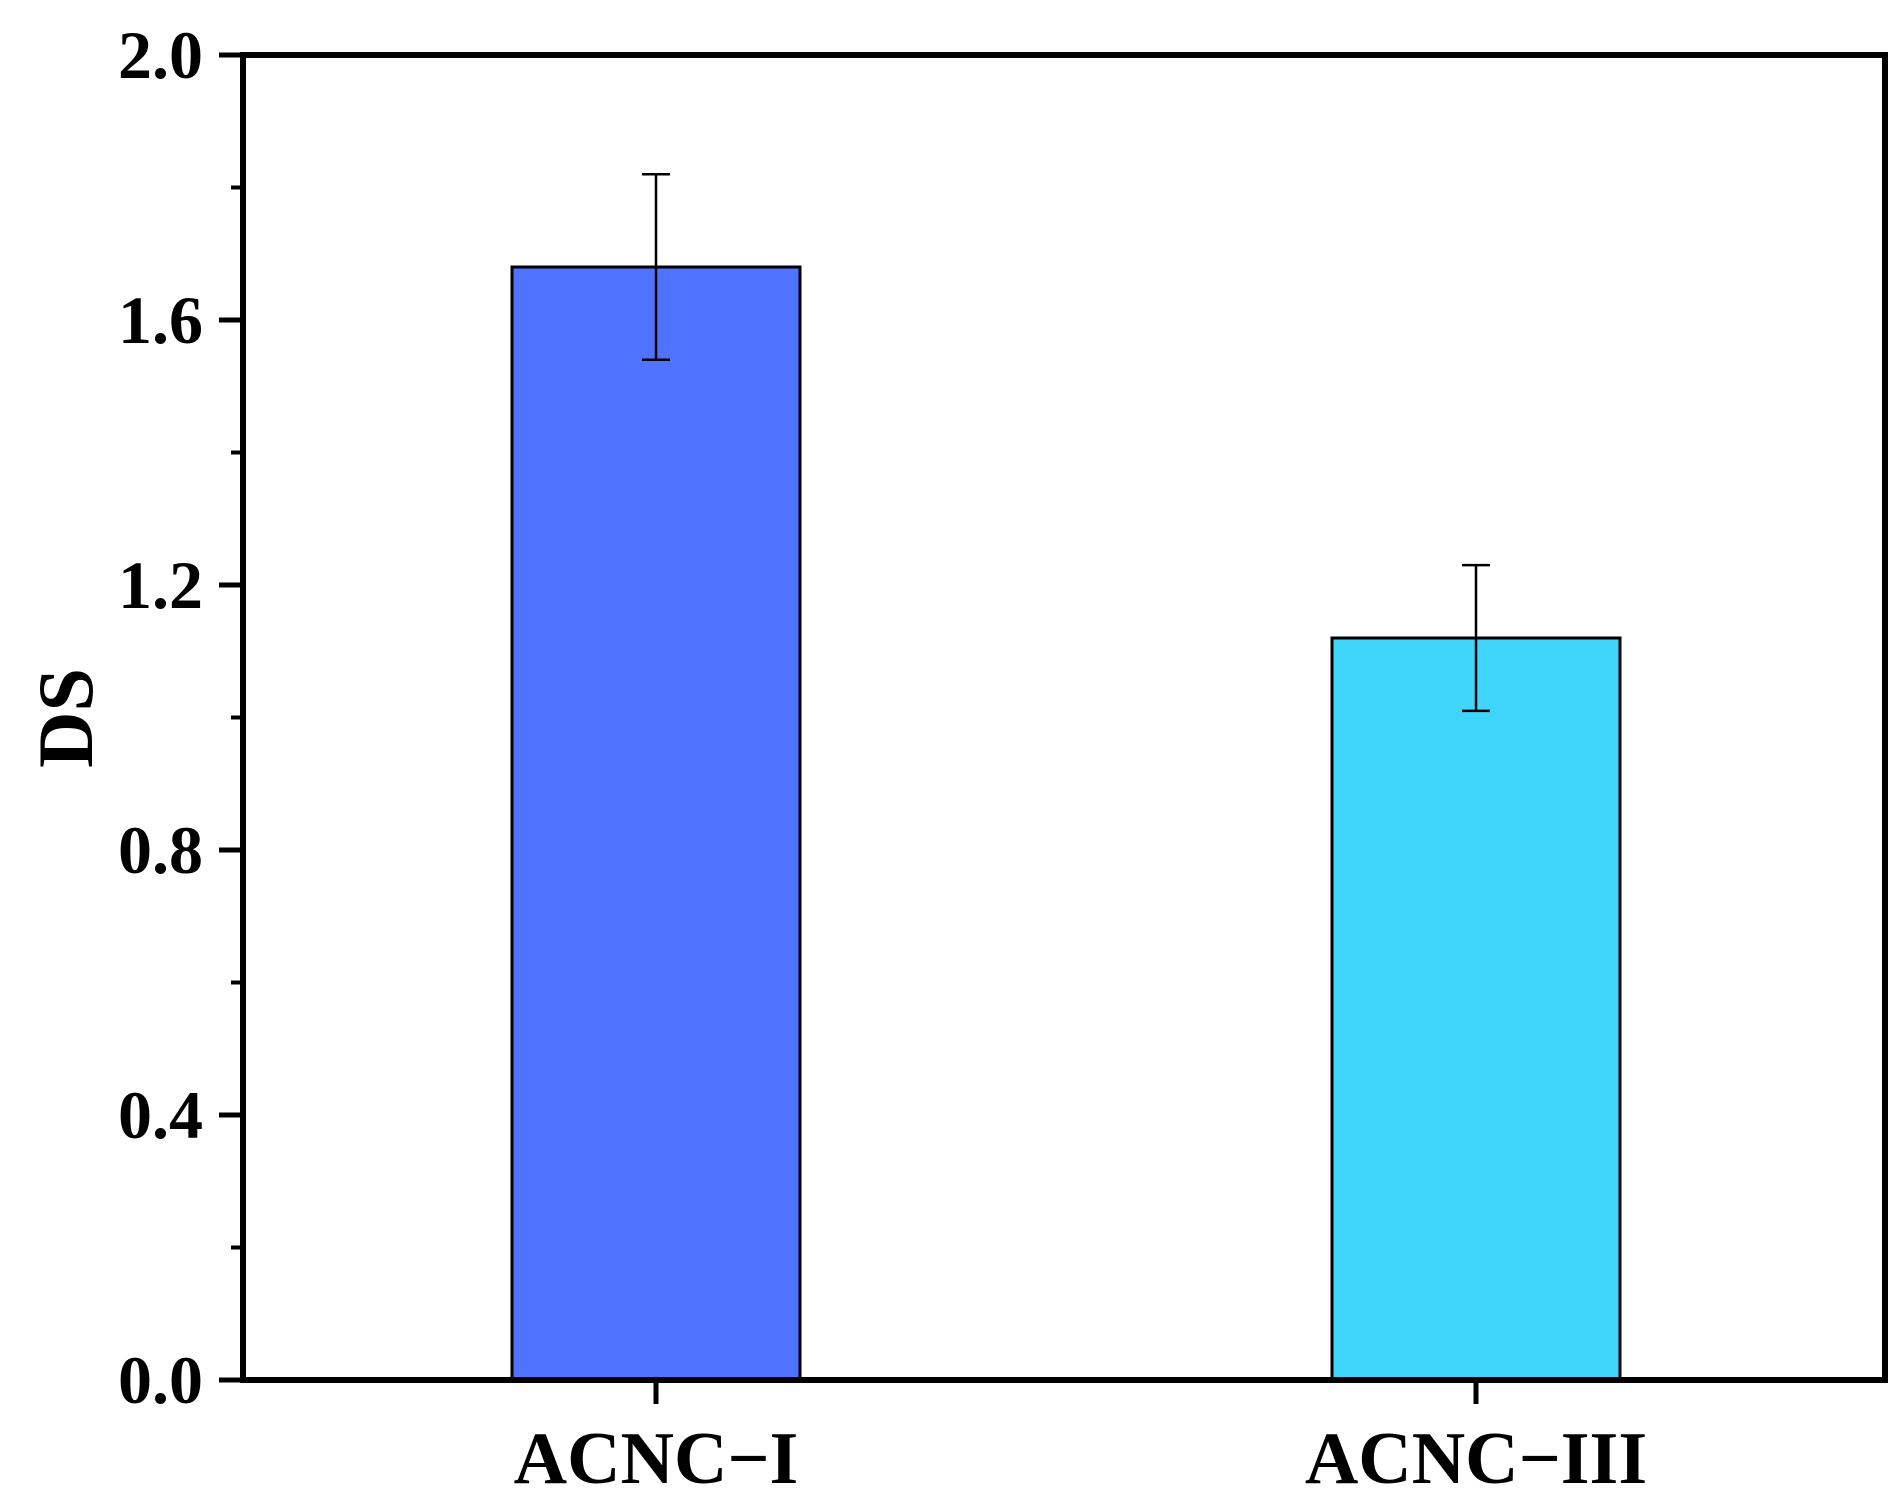 This screenshot has width=1903, height=1497. Describe the element at coordinates (1080, 1438) in the screenshot. I see `x-axis: ACNC−I ACNC−III` at that location.